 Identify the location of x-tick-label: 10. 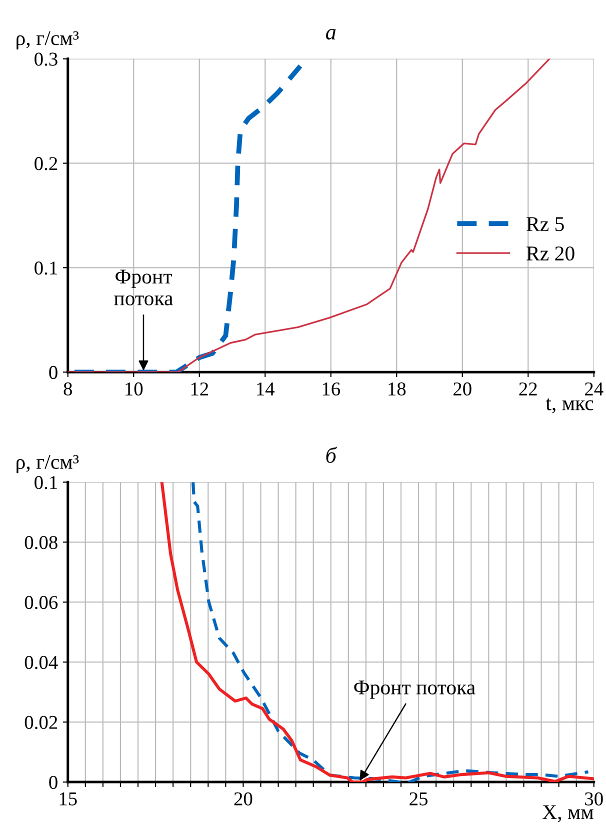
(134, 389).